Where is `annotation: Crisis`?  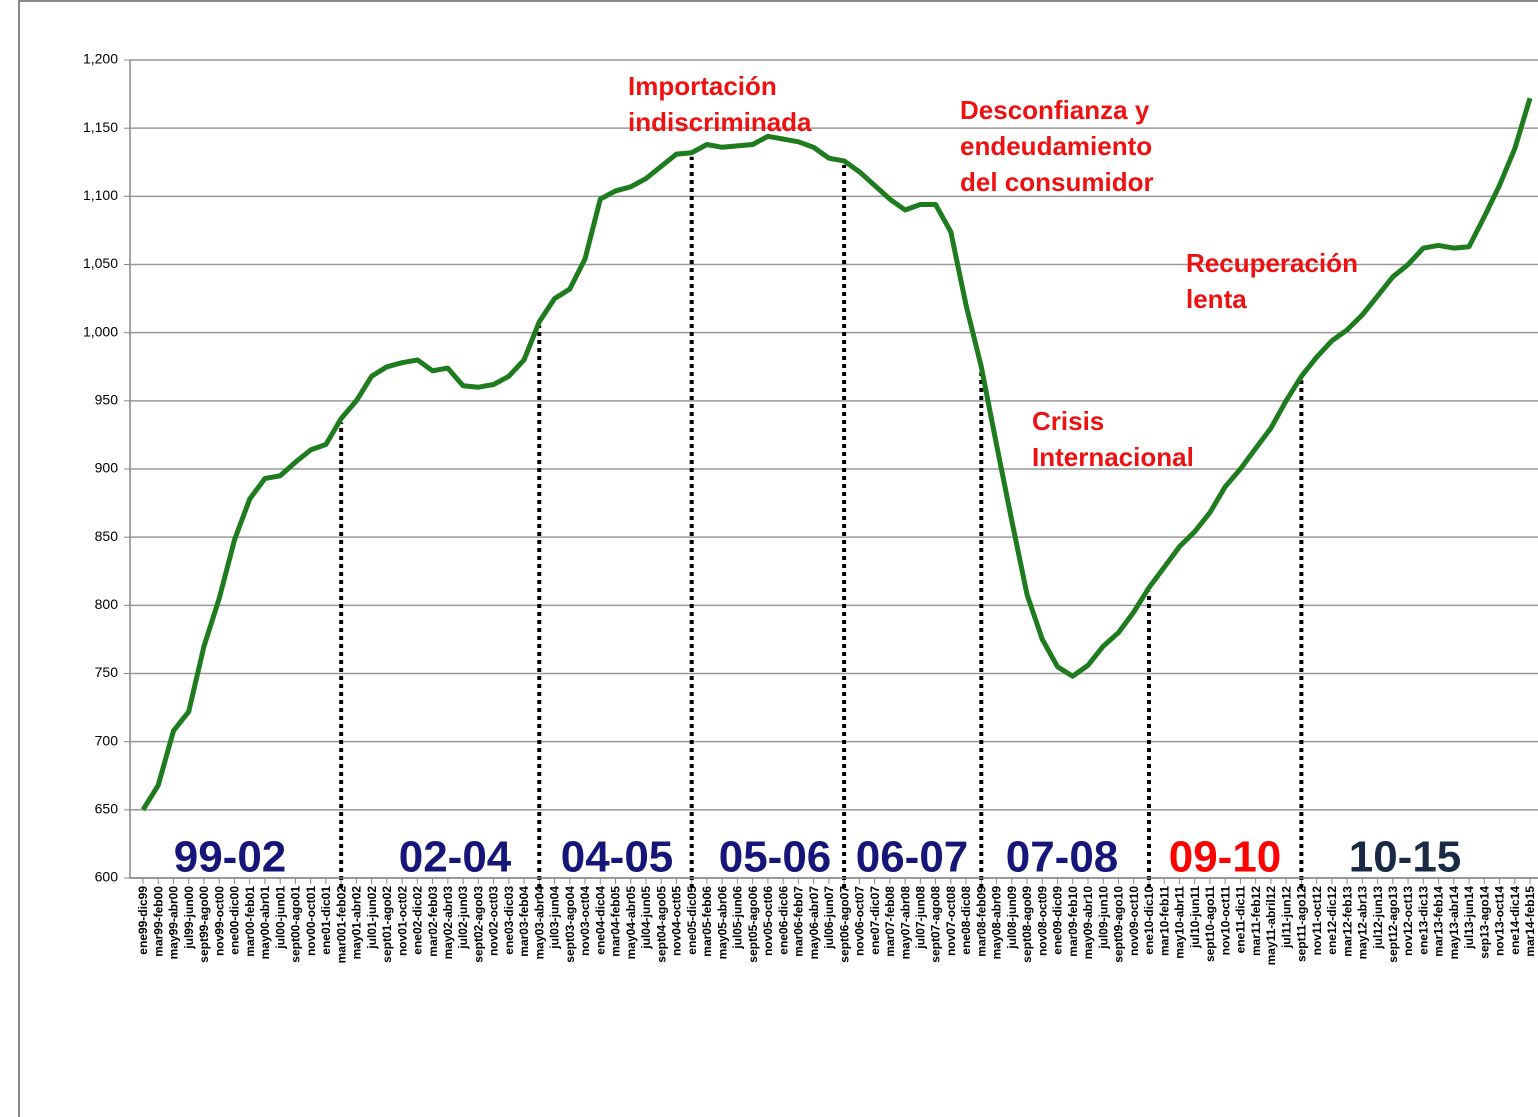
annotation: Crisis is located at coordinates (1068, 421).